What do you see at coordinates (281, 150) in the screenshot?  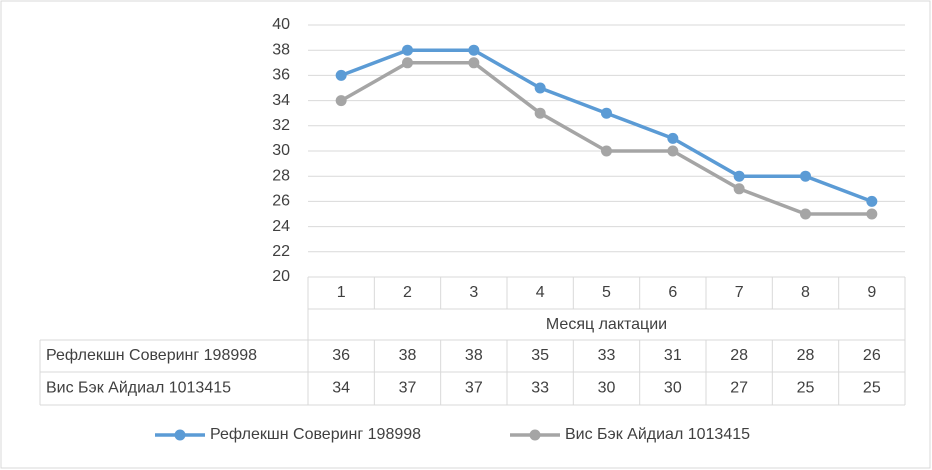 I see `y-tick-label: 30` at bounding box center [281, 150].